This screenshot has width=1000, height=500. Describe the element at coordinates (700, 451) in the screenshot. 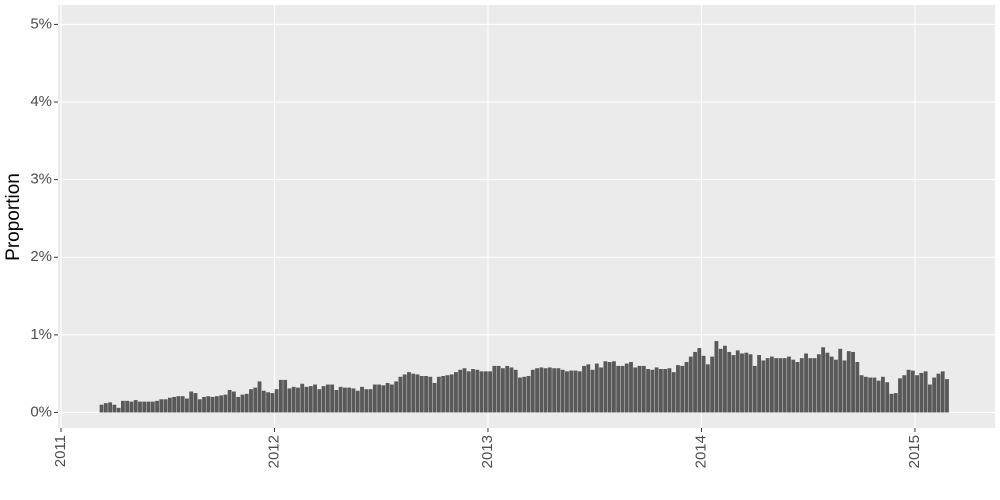

I see `x-tick-label: 2014` at that location.